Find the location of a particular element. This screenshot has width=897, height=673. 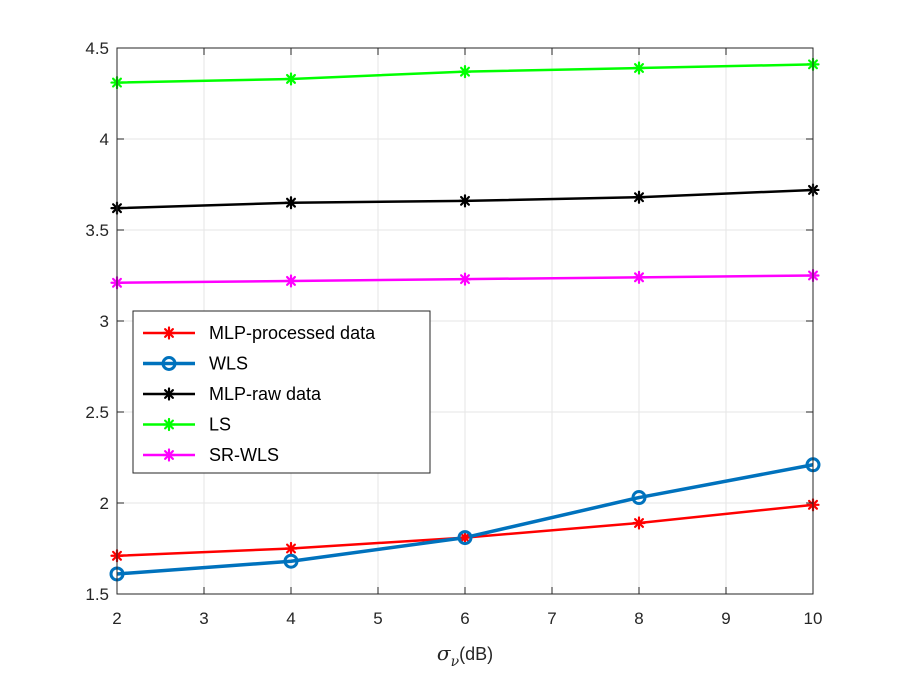

x-axis-label-unit: (dB) is located at coordinates (476, 654).